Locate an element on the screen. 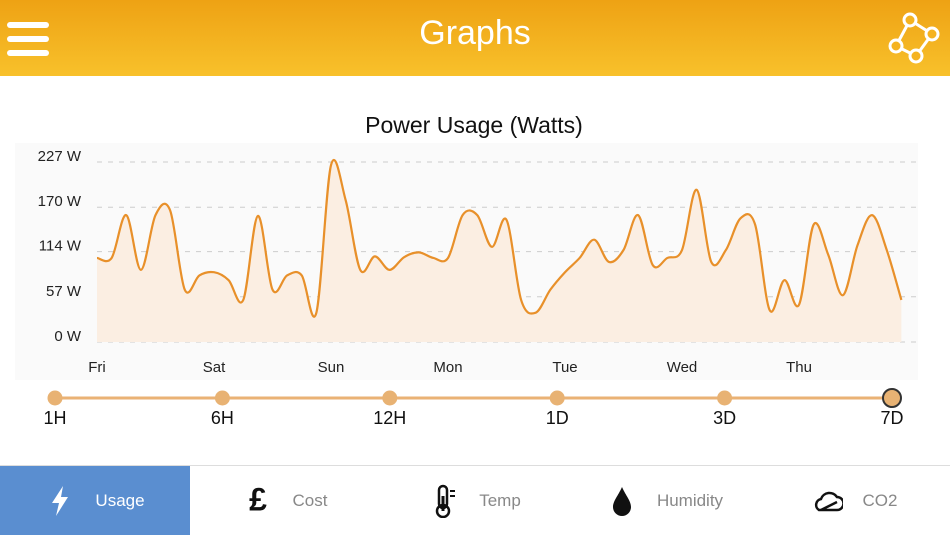 The image size is (950, 535). menu-button is located at coordinates (28, 40).